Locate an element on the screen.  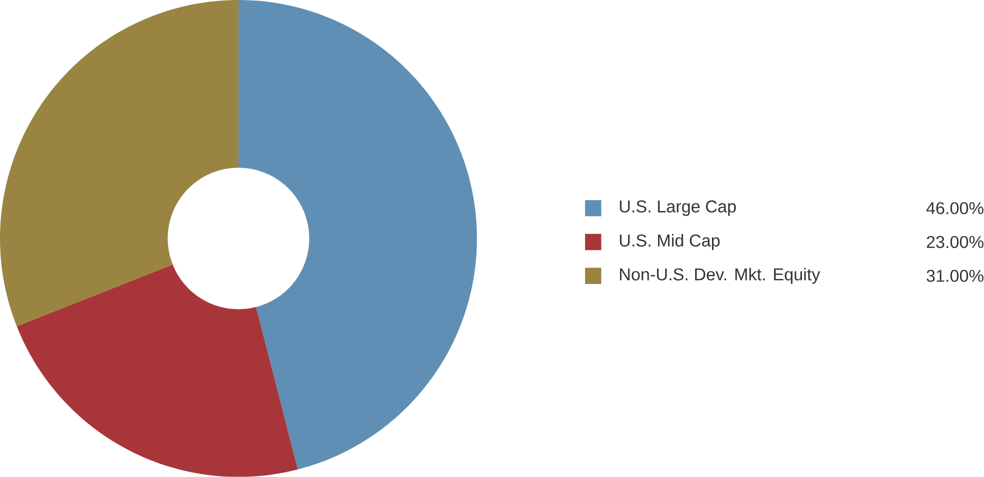
data-label: 46.00% is located at coordinates (955, 208).